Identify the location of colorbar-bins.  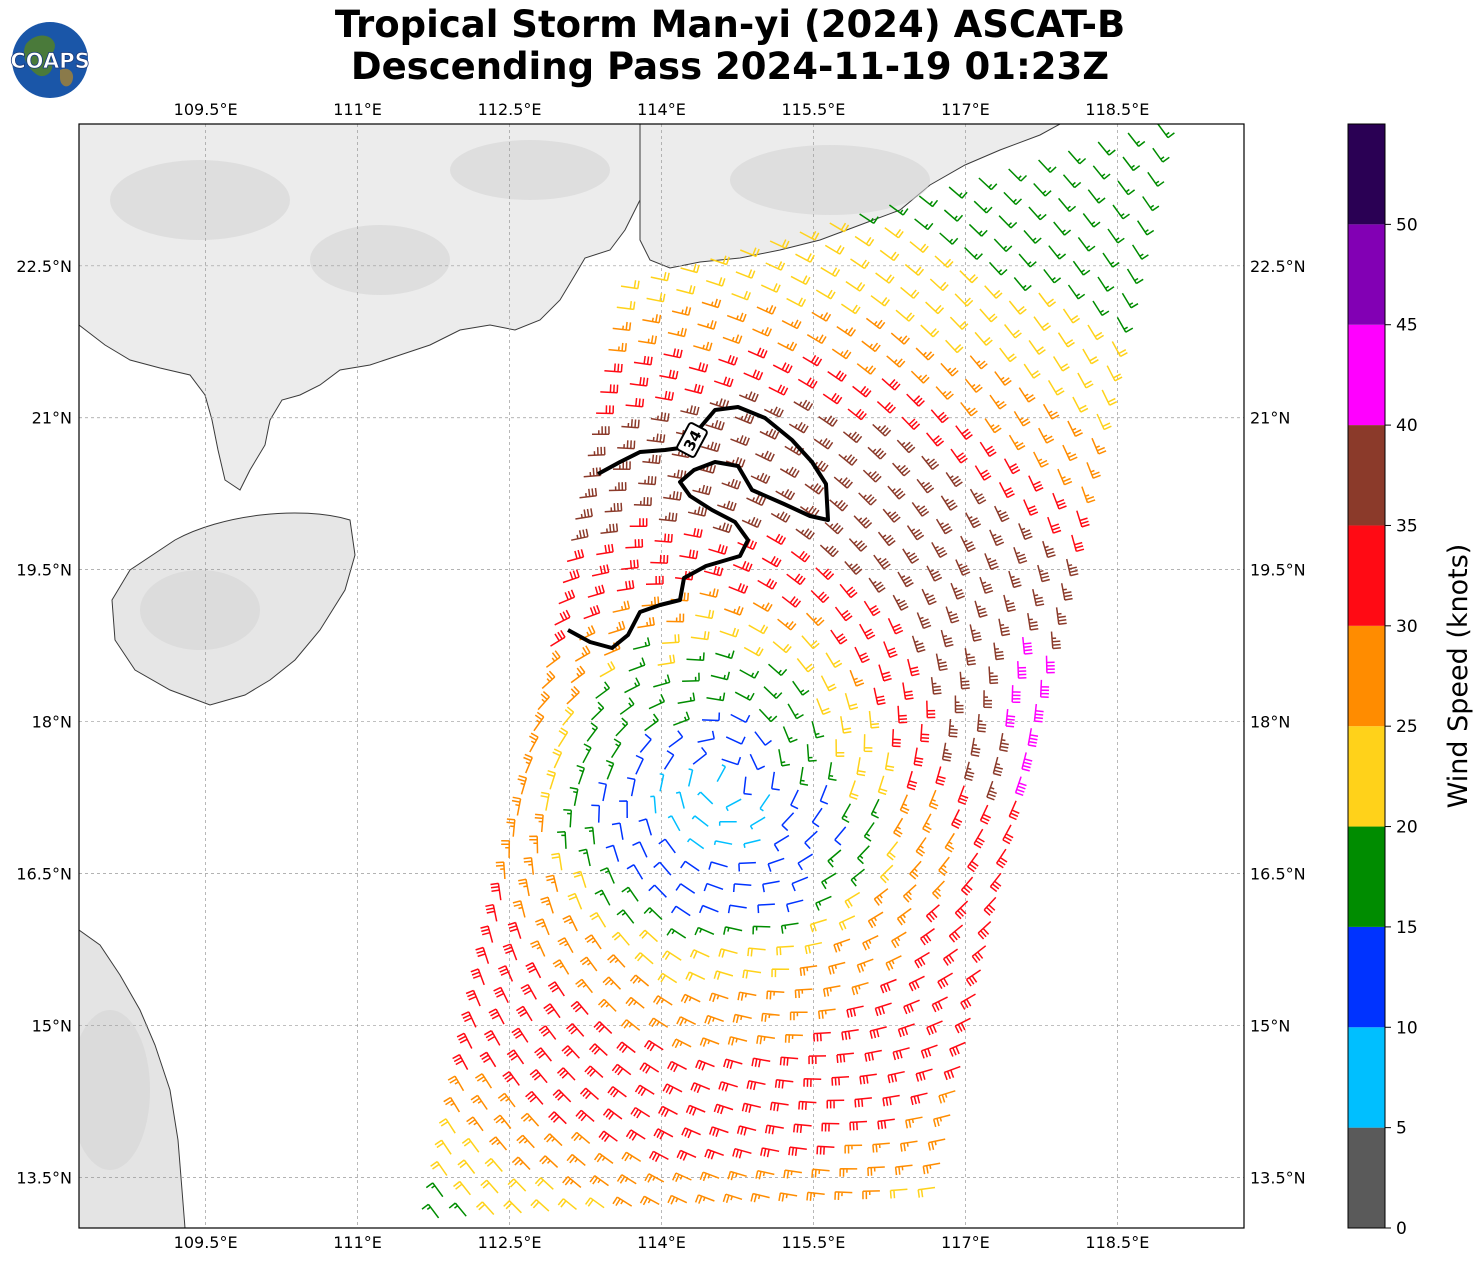
(1366, 676).